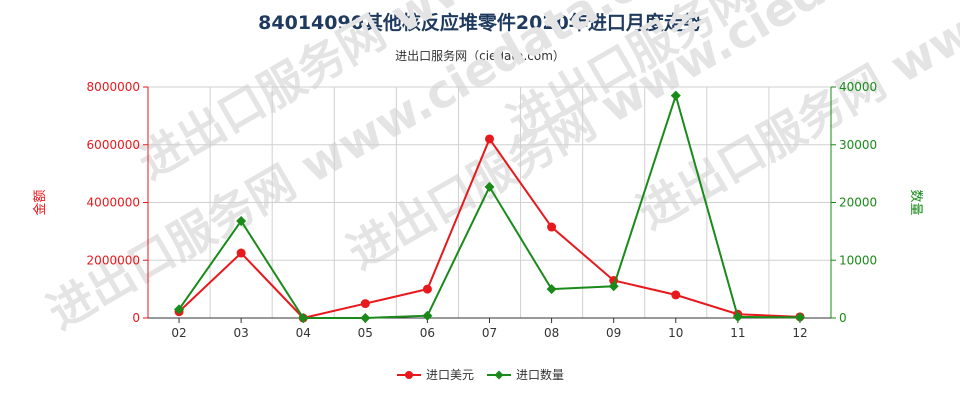 This screenshot has height=400, width=960. I want to click on x-tick-label: 06, so click(427, 333).